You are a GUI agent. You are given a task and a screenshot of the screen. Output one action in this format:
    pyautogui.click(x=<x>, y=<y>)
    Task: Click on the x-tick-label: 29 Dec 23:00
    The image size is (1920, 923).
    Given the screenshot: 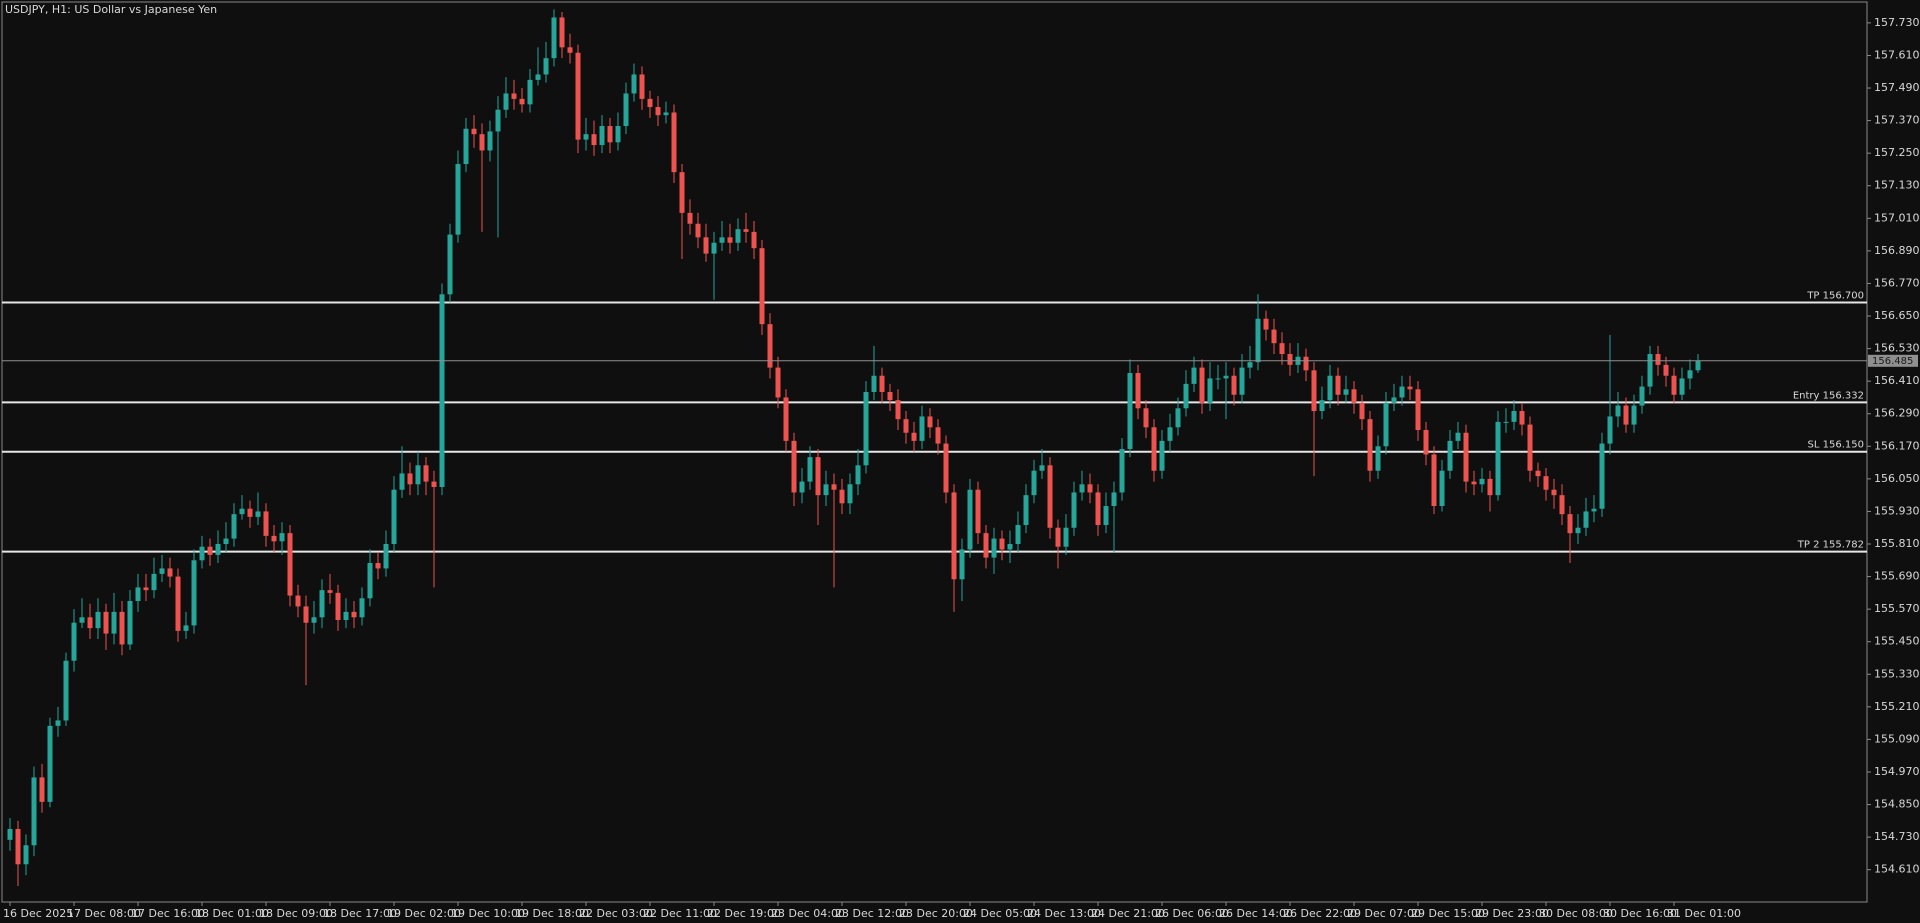 What is the action you would take?
    pyautogui.click(x=1512, y=913)
    